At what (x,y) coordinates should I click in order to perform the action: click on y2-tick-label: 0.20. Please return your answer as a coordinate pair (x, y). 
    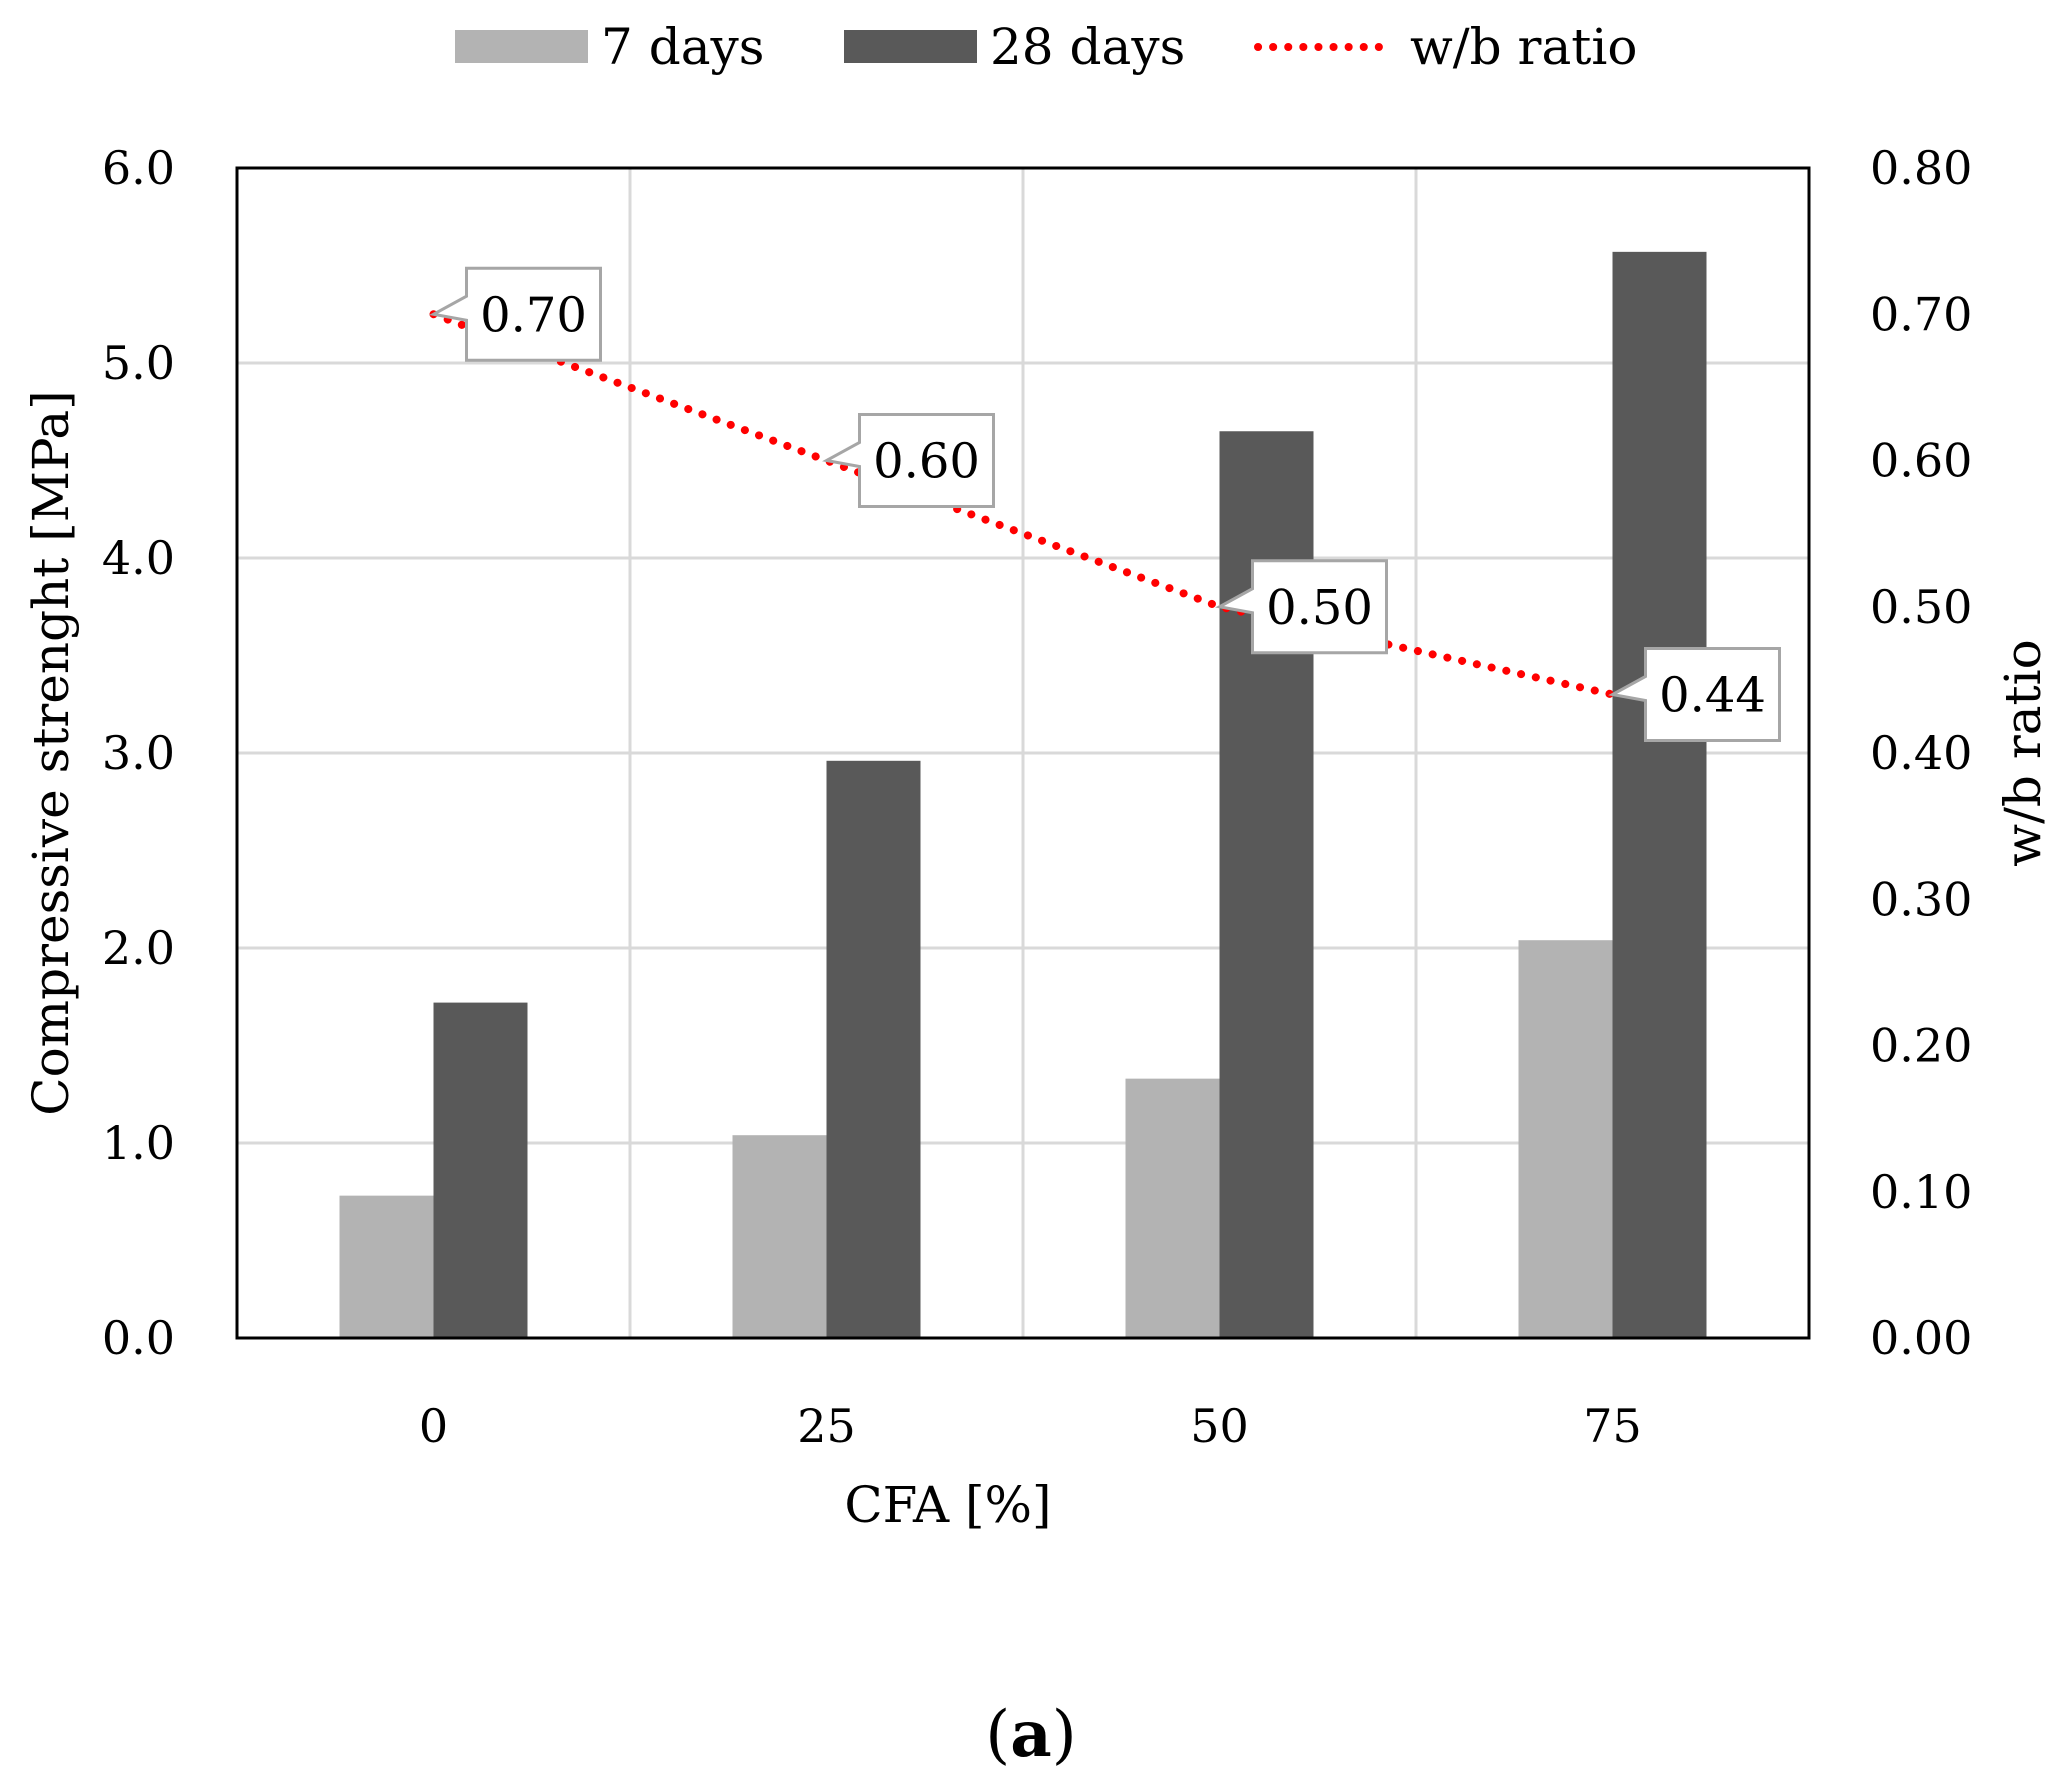
    Looking at the image, I should click on (1921, 1046).